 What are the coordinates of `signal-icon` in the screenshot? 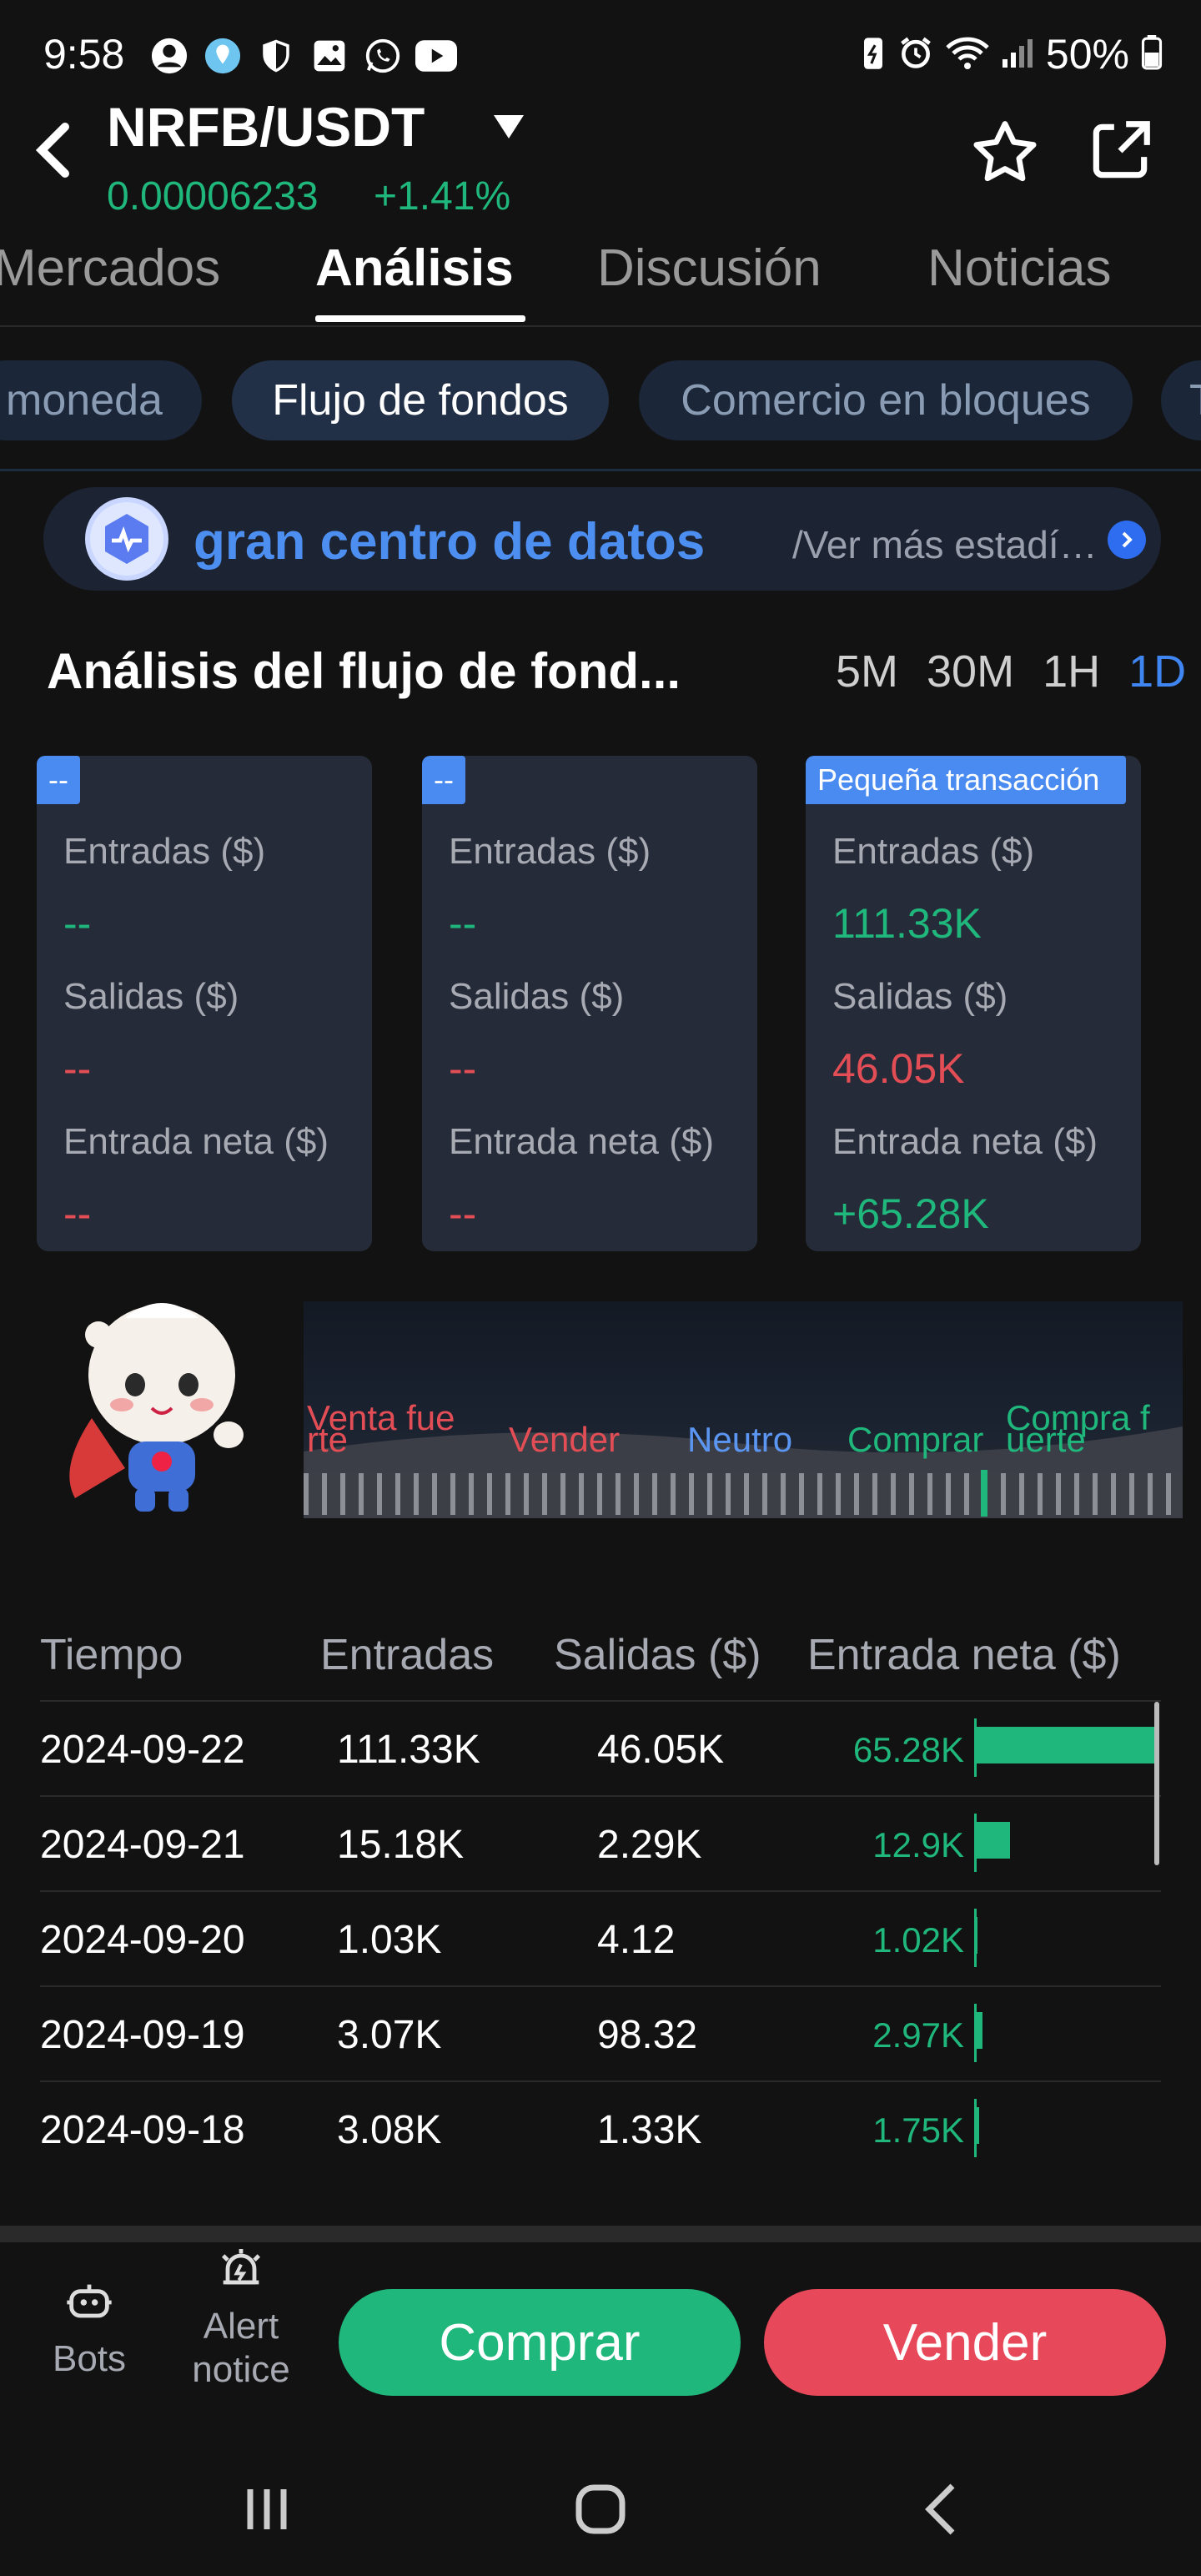 It's located at (1018, 54).